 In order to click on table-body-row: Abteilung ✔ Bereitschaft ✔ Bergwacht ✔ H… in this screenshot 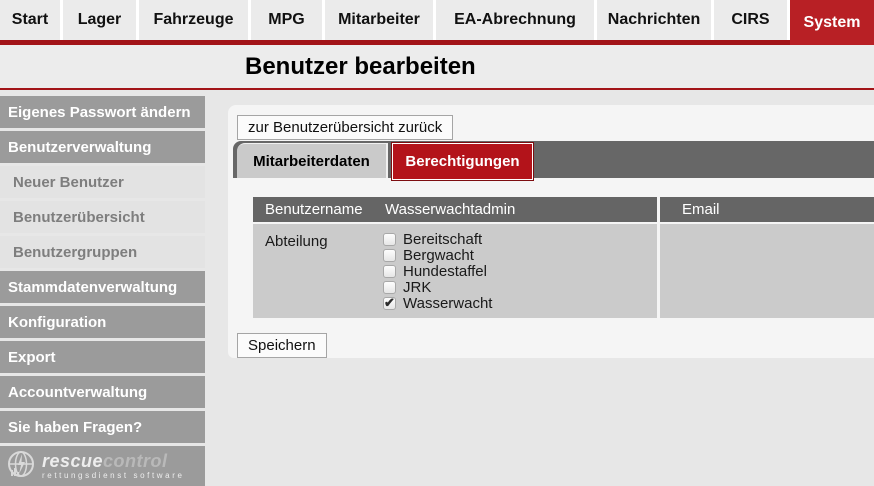, I will do `click(563, 271)`.